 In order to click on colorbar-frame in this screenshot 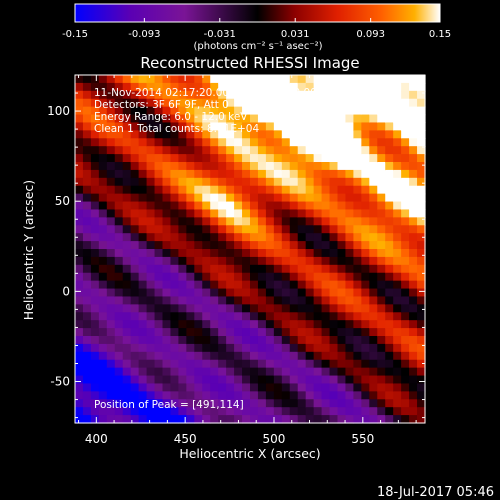, I will do `click(257, 13)`.